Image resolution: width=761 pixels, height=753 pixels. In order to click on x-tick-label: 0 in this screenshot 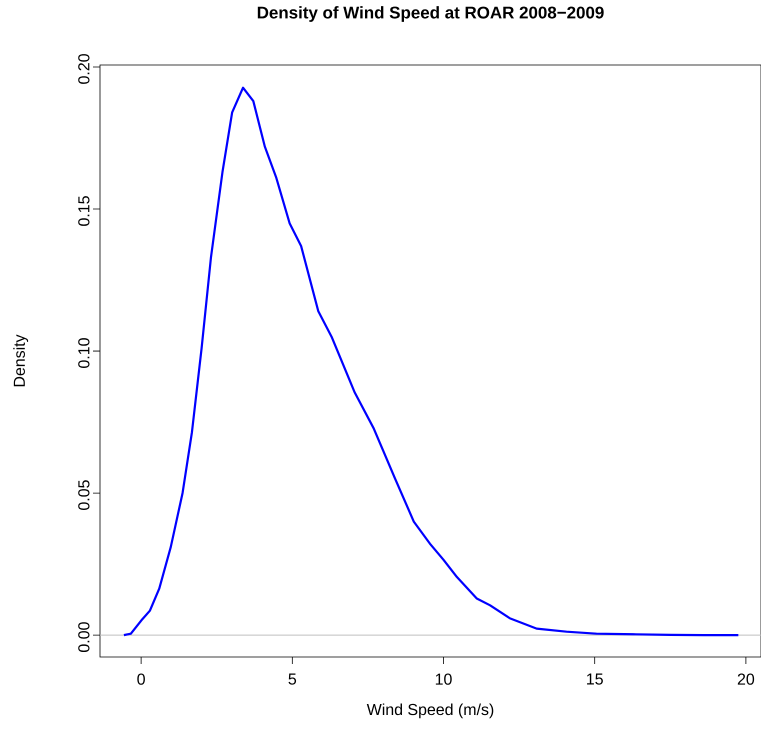, I will do `click(141, 679)`.